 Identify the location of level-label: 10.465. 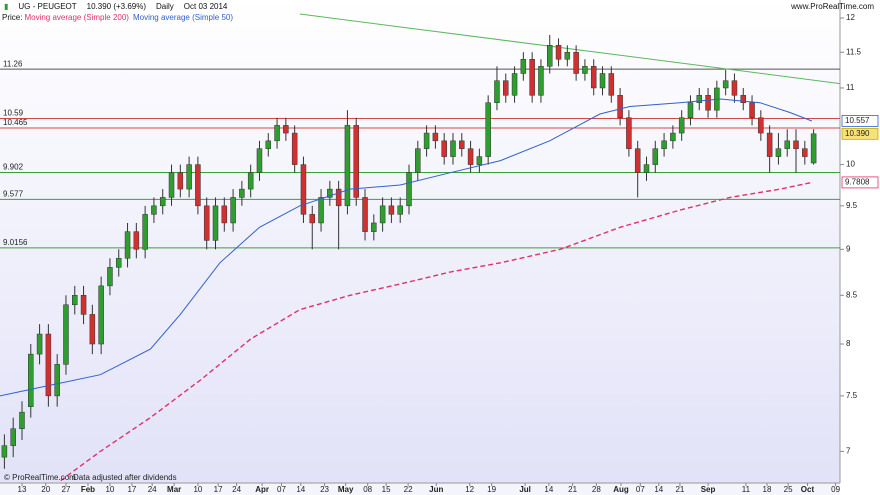
(15, 122).